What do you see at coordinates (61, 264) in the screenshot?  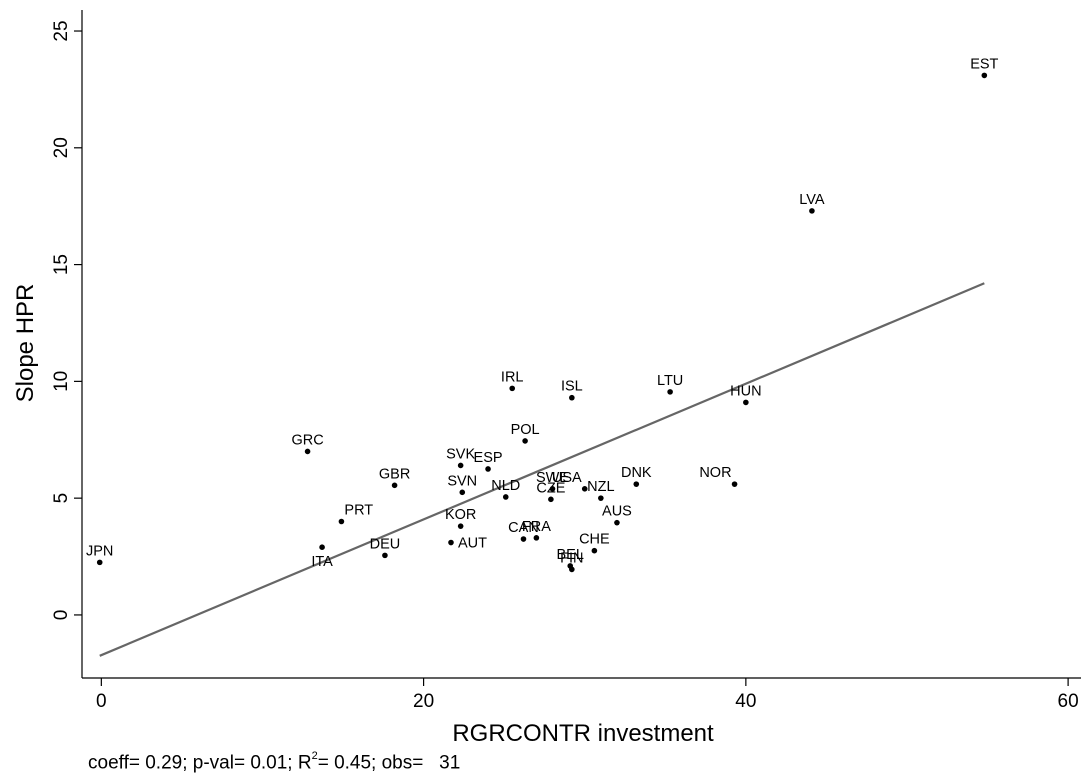 I see `y-tick-label: 15` at bounding box center [61, 264].